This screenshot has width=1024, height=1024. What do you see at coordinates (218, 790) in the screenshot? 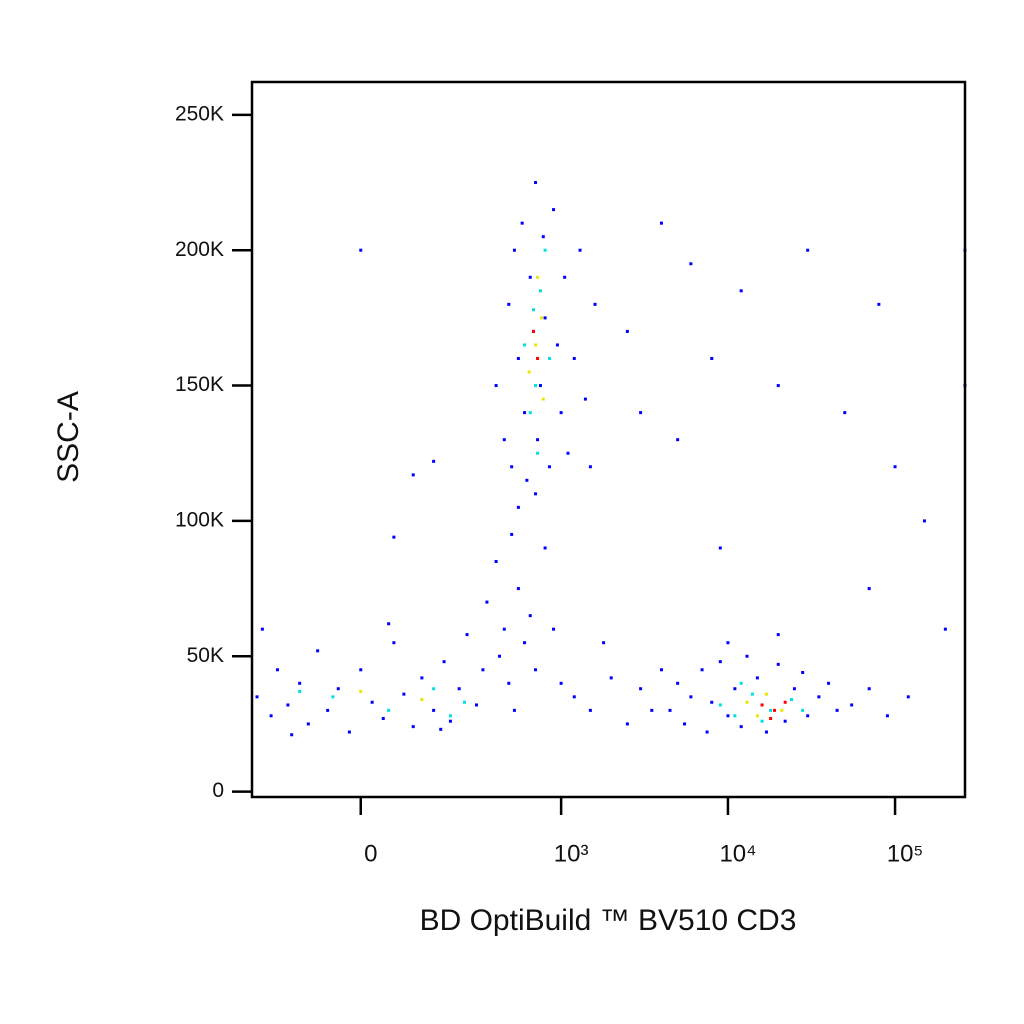
I see `y-tick-label: 0` at bounding box center [218, 790].